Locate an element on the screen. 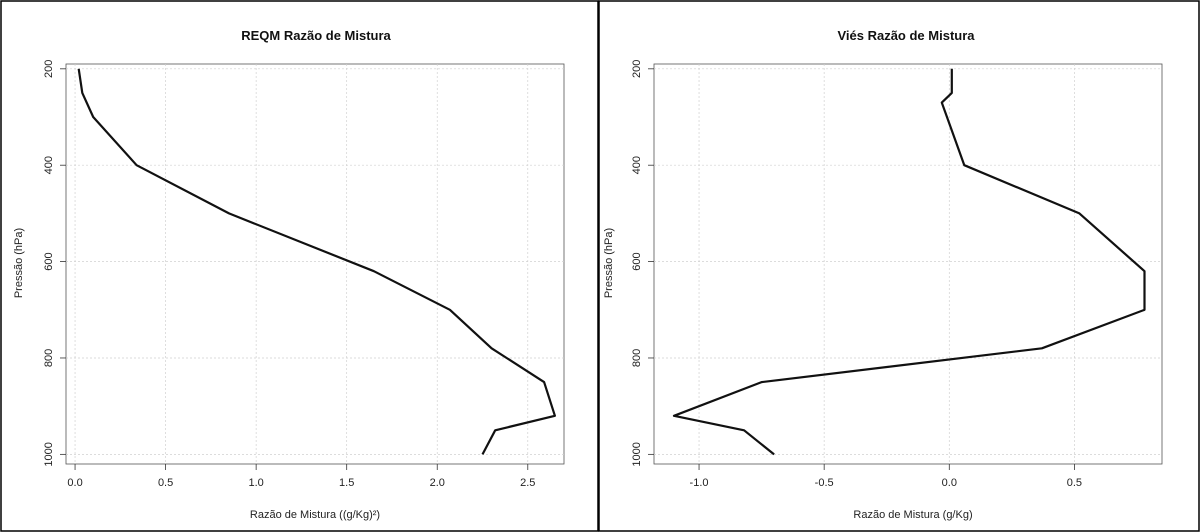  x-tick-label: 2.5 is located at coordinates (527, 483).